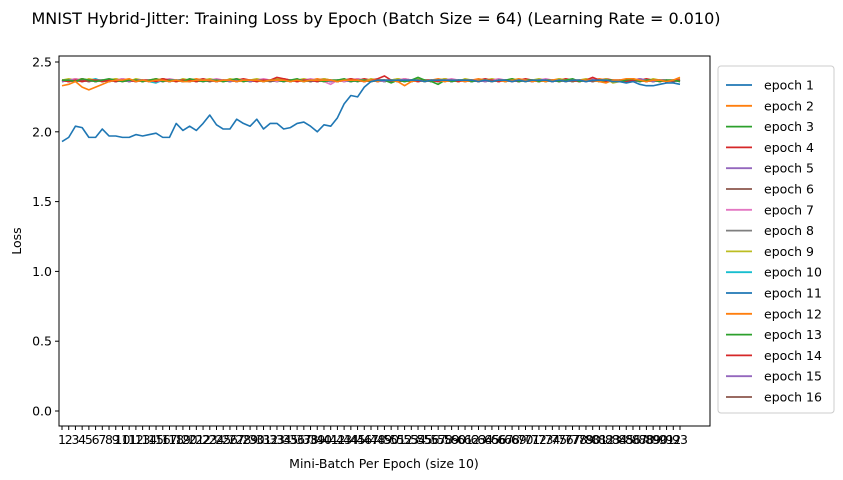 This screenshot has width=843, height=480. I want to click on x-tick-label: 54, so click(418, 439).